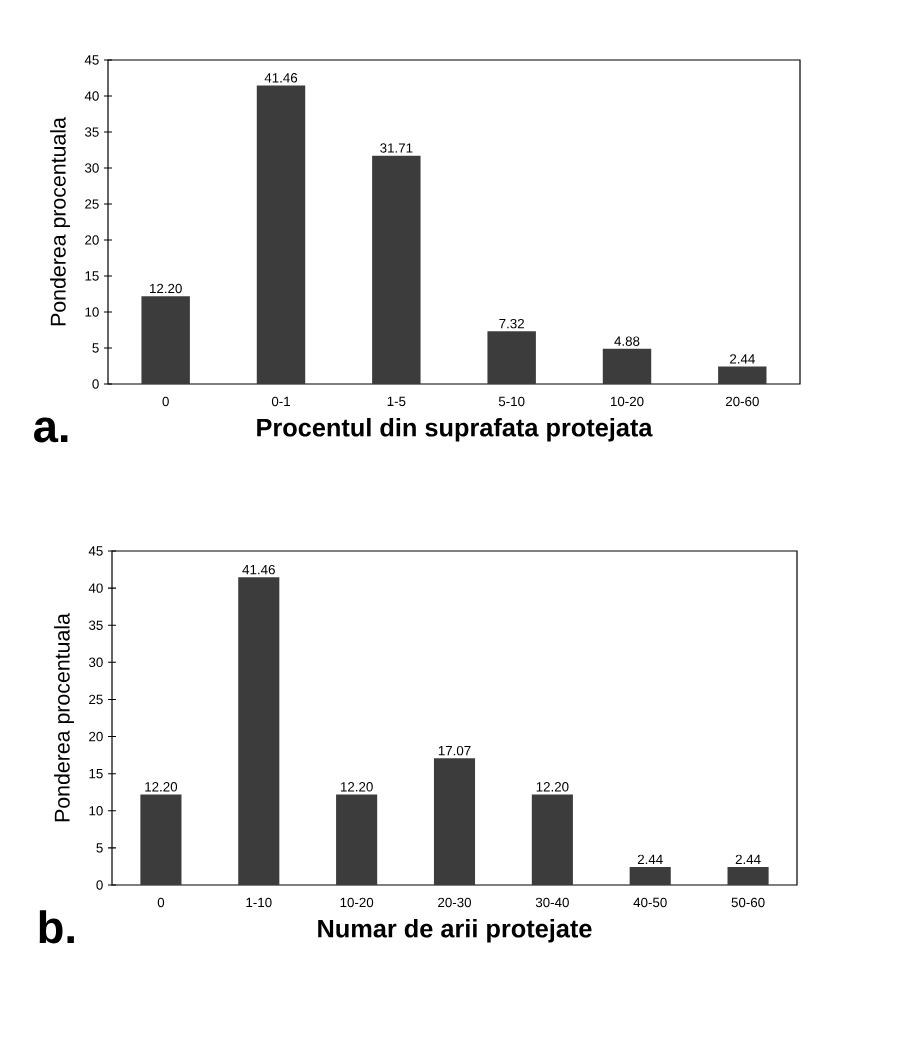 The height and width of the screenshot is (1060, 903). I want to click on x-tick-label: 50-60, so click(748, 902).